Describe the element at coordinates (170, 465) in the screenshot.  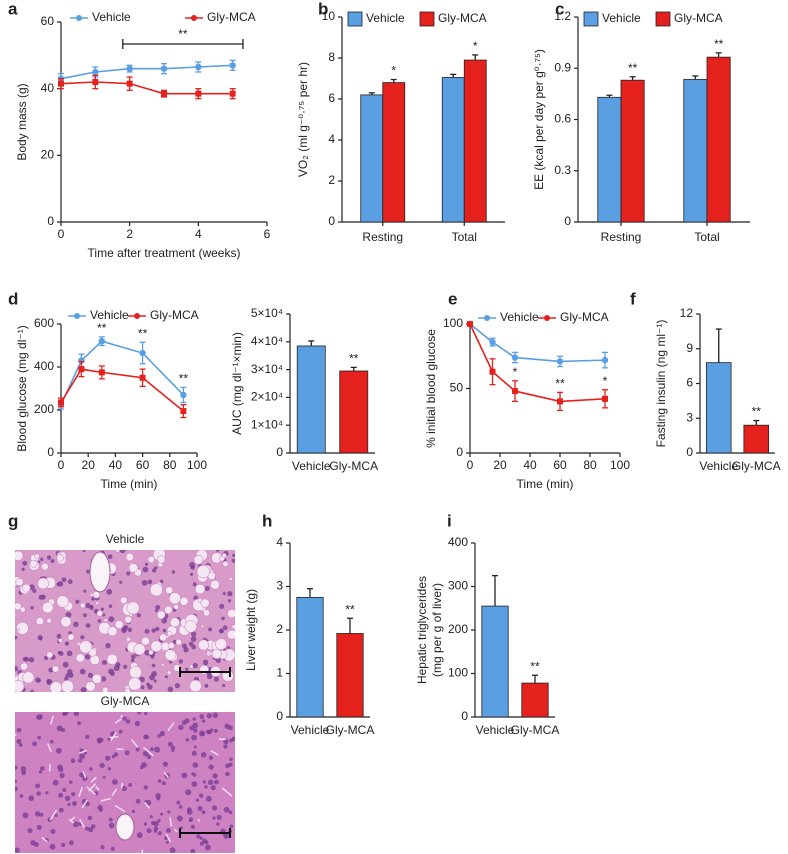
I see `x-tick-label: 80` at that location.